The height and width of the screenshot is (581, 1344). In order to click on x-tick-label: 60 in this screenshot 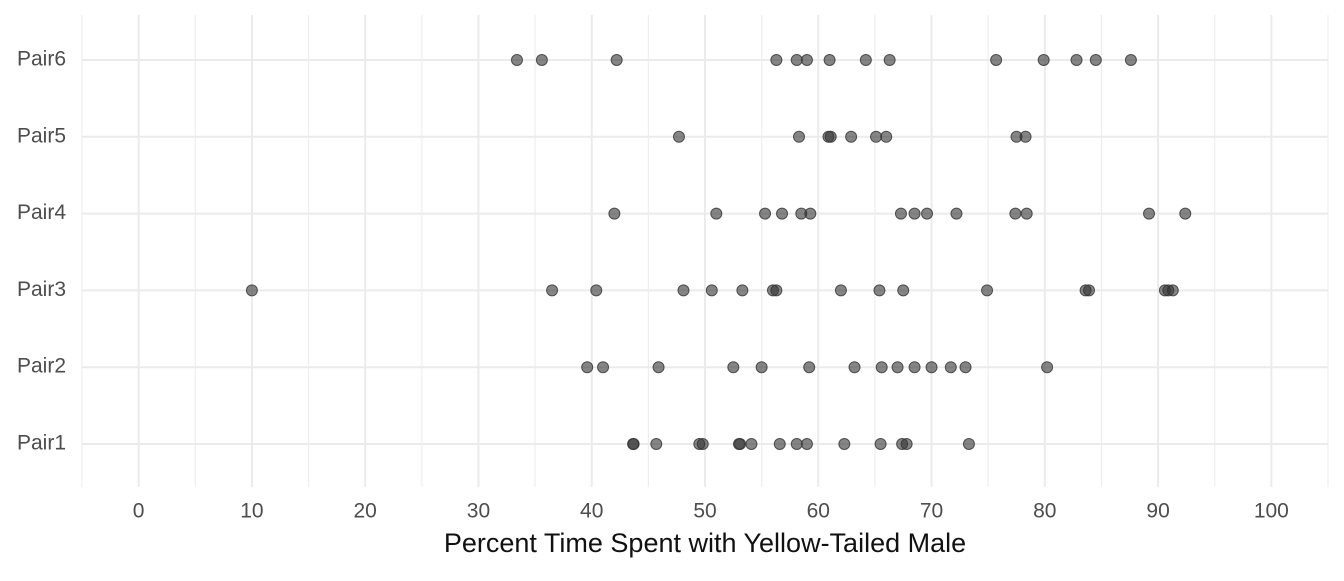, I will do `click(818, 511)`.